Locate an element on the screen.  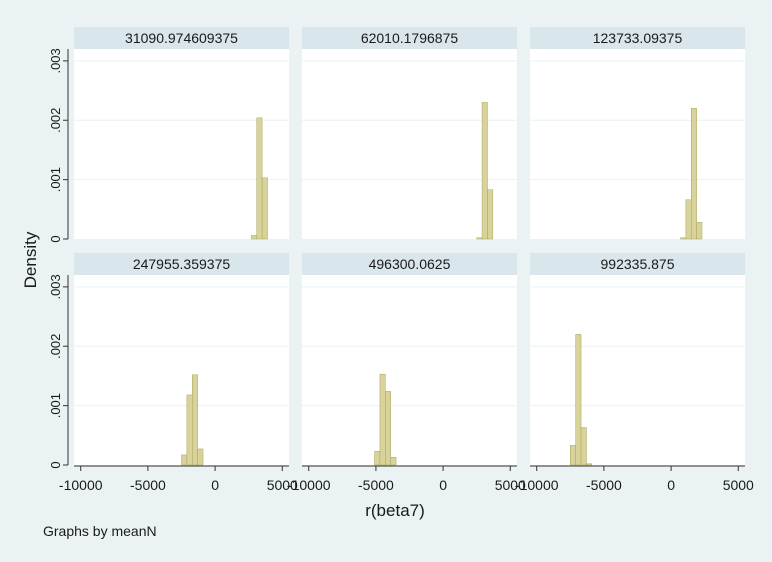
graphs-by-note: Graphs by meanN is located at coordinates (100, 531).